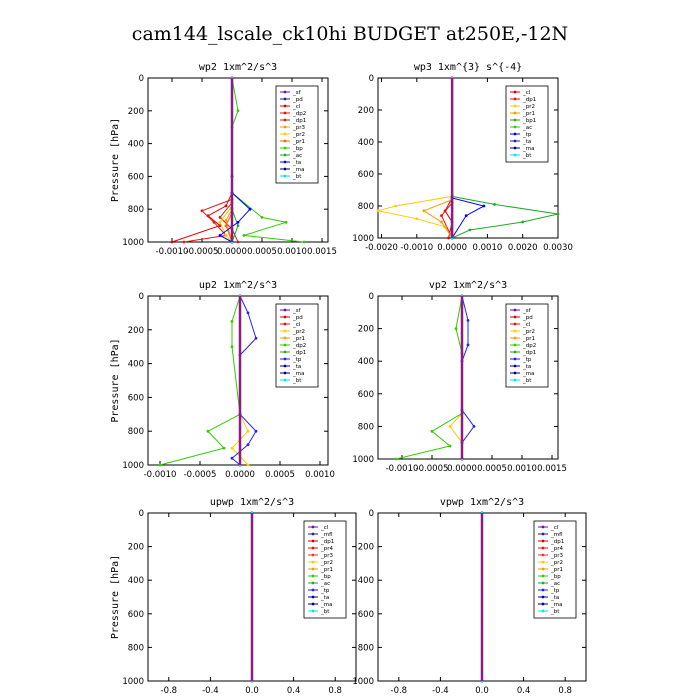  Describe the element at coordinates (468, 67) in the screenshot. I see `panel-title: wp3 1xm^{3} s^{-4}` at that location.